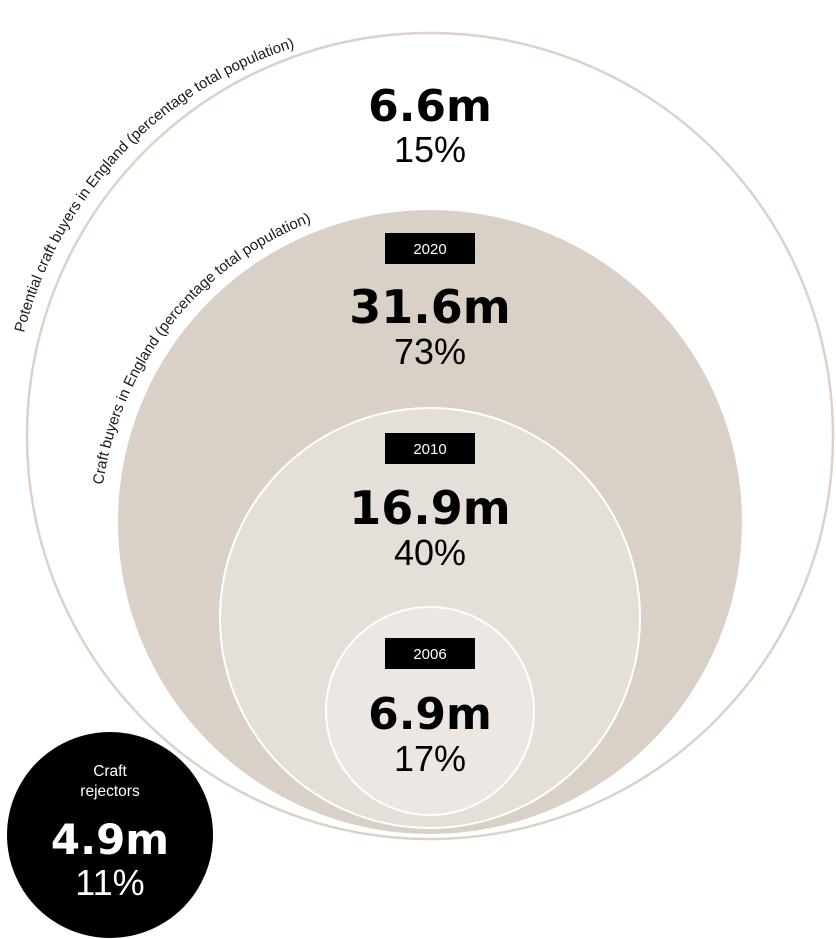  I want to click on year-badge-2006, so click(430, 653).